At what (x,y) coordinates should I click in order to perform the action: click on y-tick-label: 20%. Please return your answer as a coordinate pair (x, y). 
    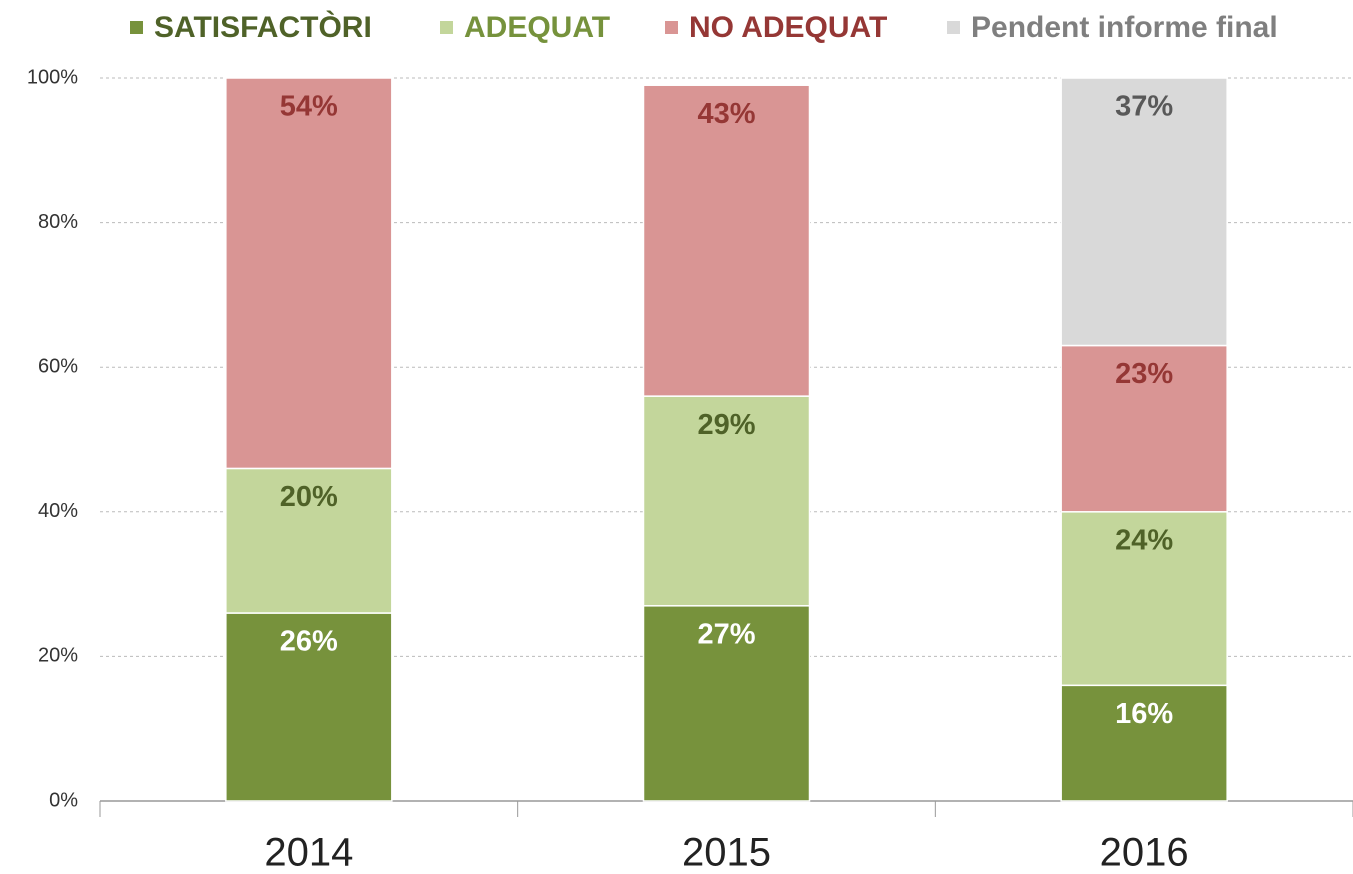
    Looking at the image, I should click on (58, 656).